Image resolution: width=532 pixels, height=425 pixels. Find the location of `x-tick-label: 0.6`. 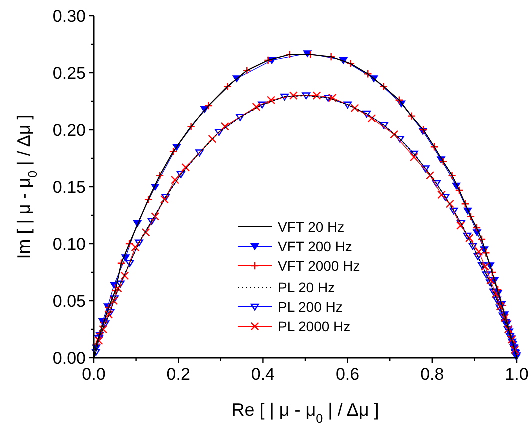

x-tick-label: 0.6 is located at coordinates (348, 374).